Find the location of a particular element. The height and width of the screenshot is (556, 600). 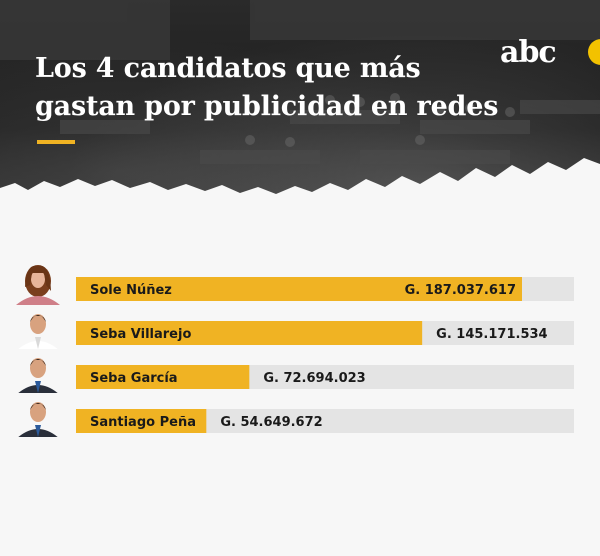

category-label: Seba García is located at coordinates (134, 378).